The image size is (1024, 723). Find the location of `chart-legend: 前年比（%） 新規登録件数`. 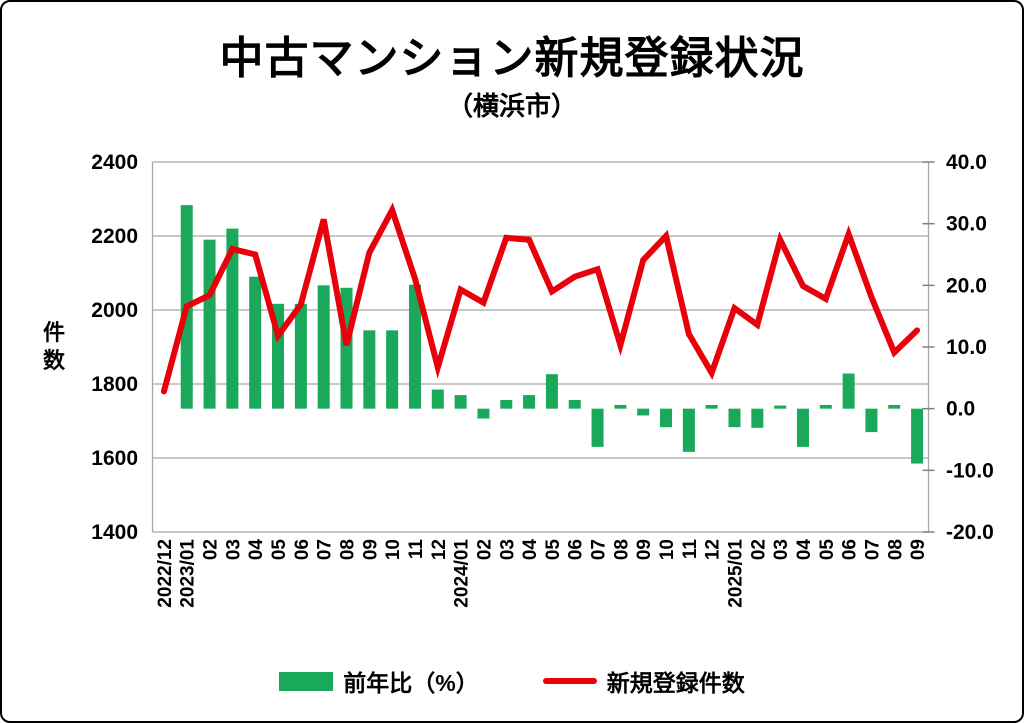

chart-legend: 前年比（%） 新規登録件数 is located at coordinates (512, 681).